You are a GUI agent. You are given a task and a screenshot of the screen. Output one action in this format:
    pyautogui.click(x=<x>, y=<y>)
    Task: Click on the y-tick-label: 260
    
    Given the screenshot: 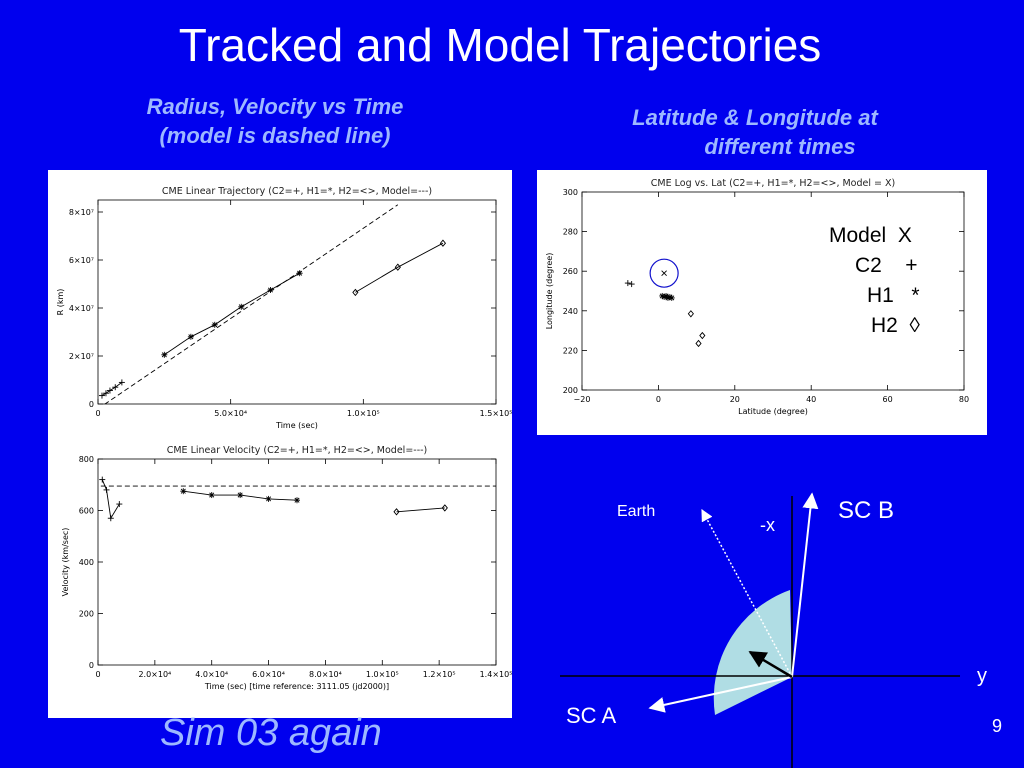 What is the action you would take?
    pyautogui.click(x=570, y=271)
    